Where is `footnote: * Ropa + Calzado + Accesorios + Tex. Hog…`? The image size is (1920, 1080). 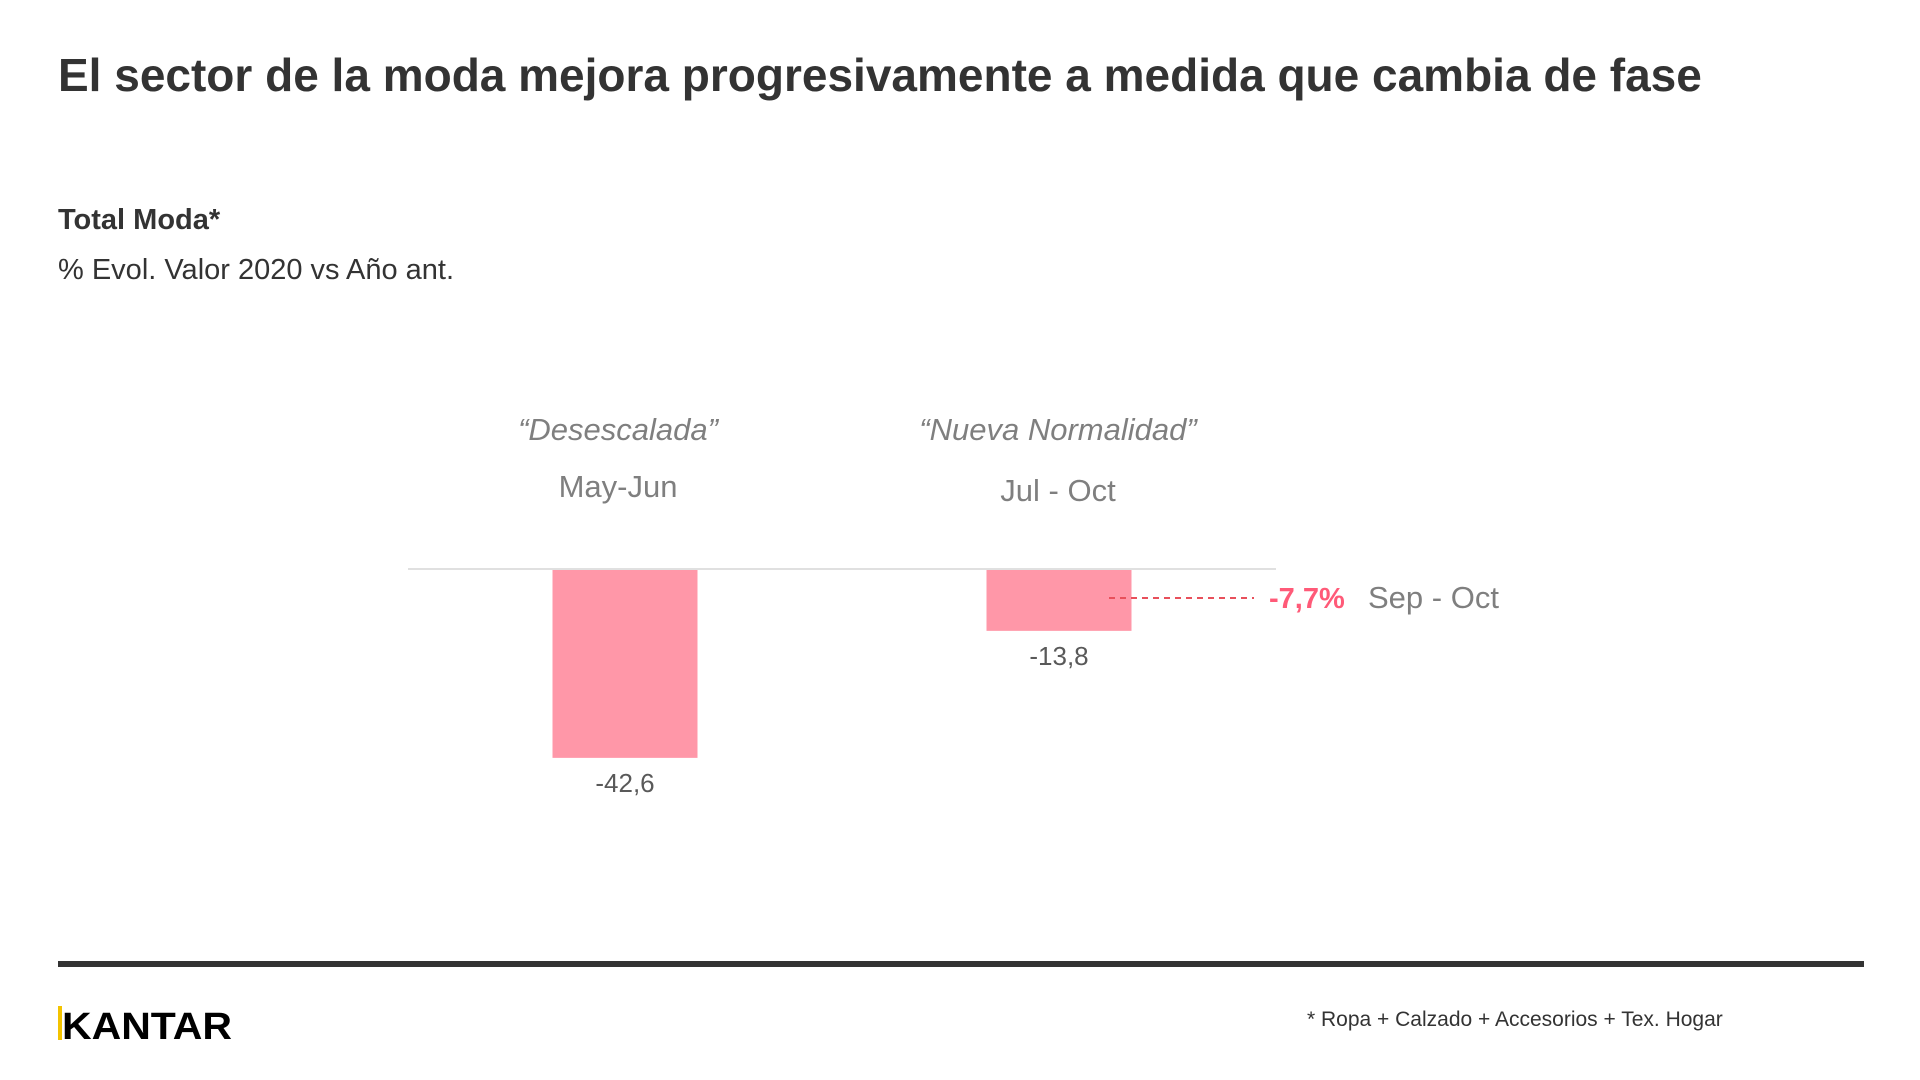 footnote: * Ropa + Calzado + Accesorios + Tex. Hog… is located at coordinates (1515, 1019).